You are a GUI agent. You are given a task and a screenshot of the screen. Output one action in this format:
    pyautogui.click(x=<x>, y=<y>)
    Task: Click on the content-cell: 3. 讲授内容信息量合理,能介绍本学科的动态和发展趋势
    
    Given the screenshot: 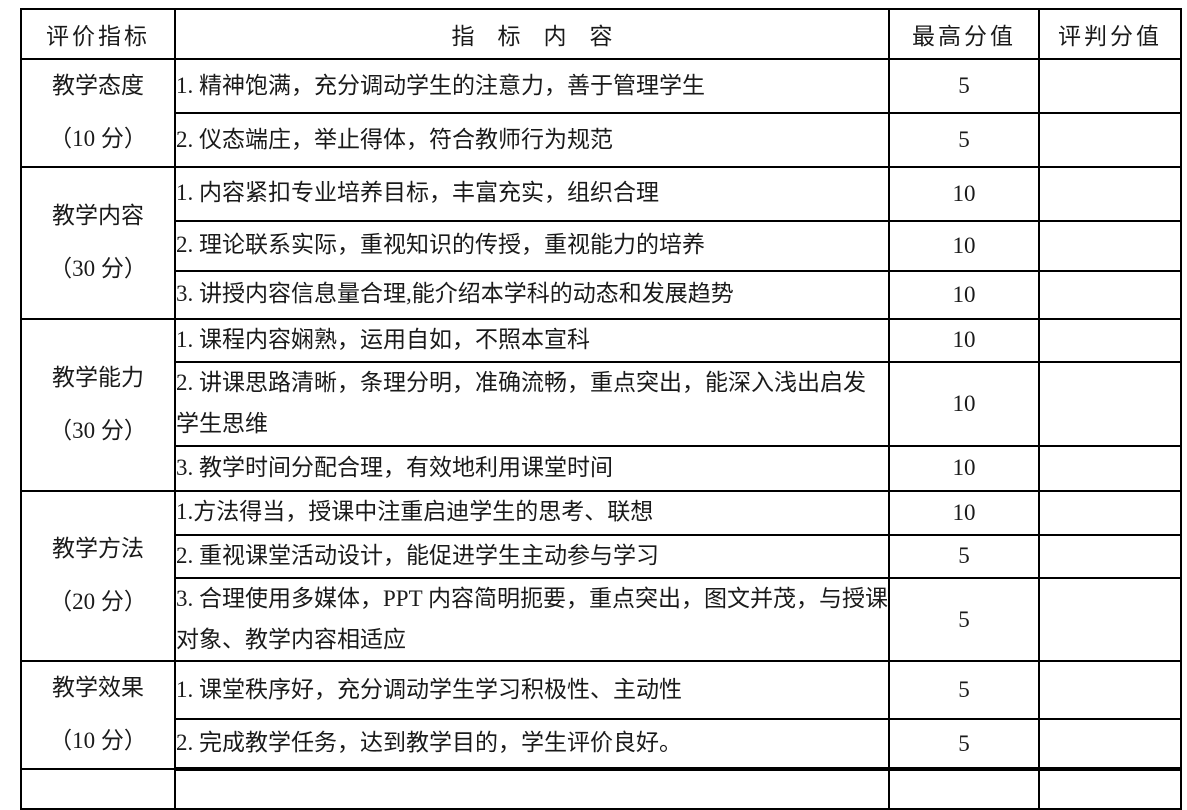 What is the action you would take?
    pyautogui.click(x=532, y=294)
    